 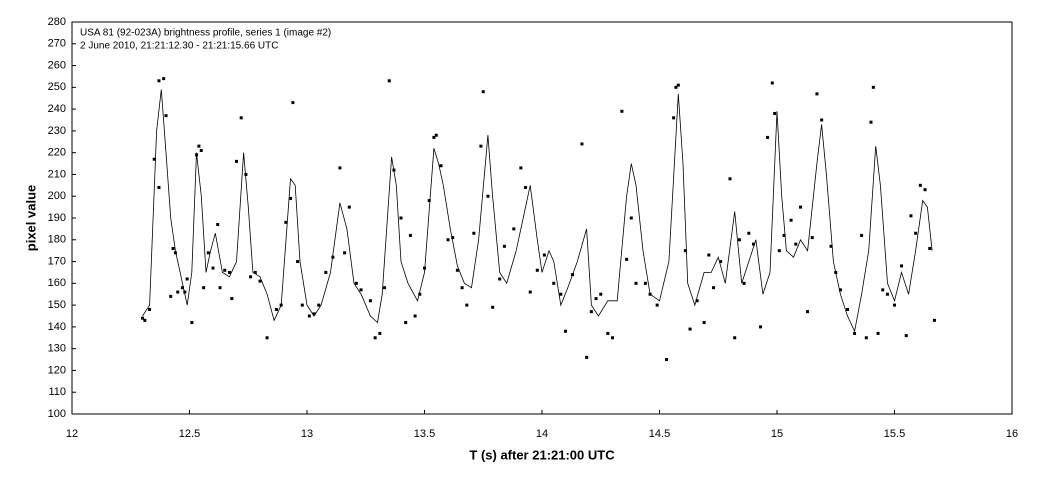 What do you see at coordinates (894, 434) in the screenshot?
I see `x-tick-label: 15.5` at bounding box center [894, 434].